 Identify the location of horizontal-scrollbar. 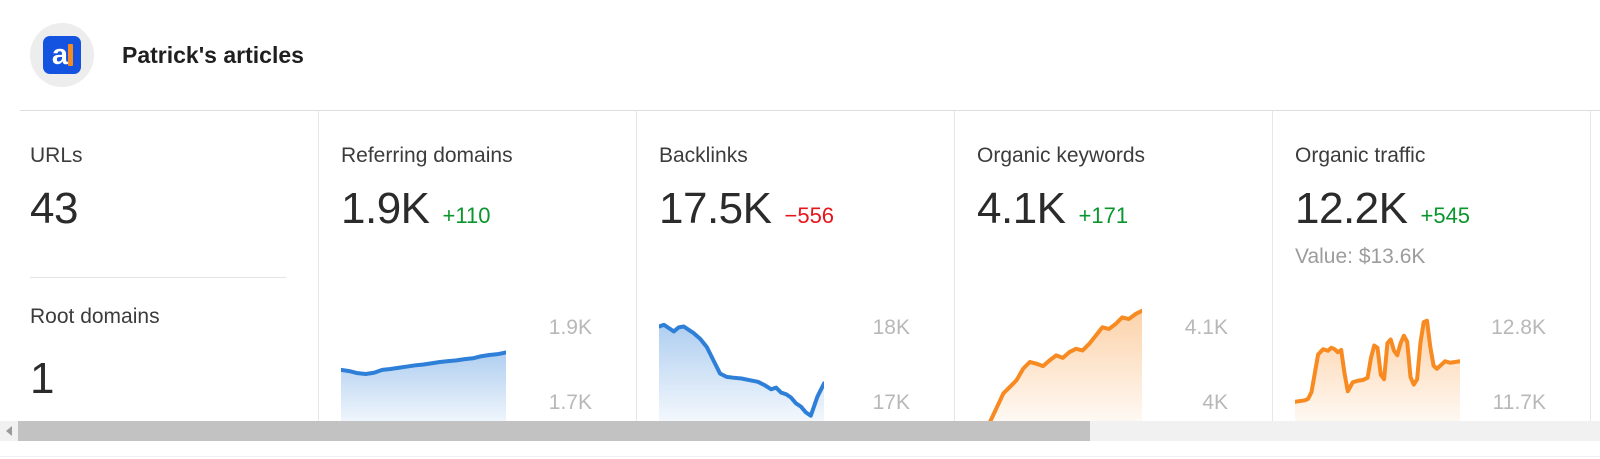
(800, 431).